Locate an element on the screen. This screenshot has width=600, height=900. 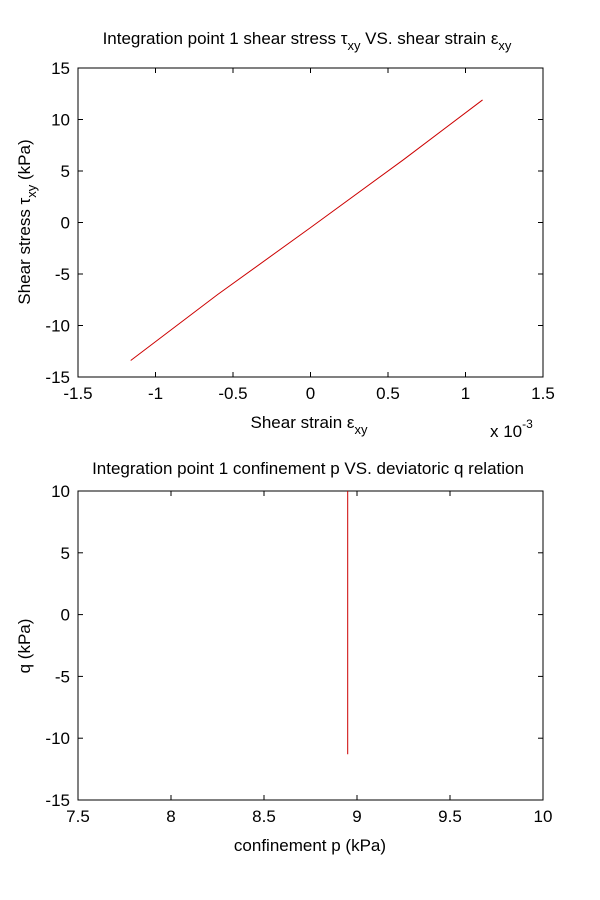
chart1-y-tick-label: 0 is located at coordinates (65, 223).